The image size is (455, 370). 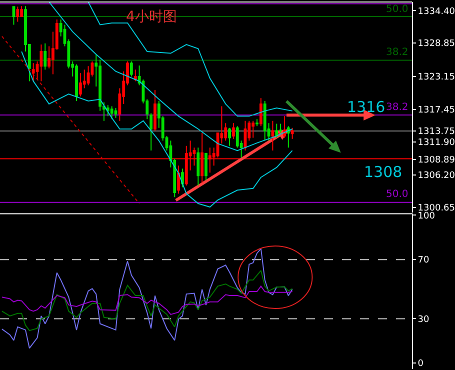 I want to click on y-tick-label: 1308.89, so click(x=436, y=160).